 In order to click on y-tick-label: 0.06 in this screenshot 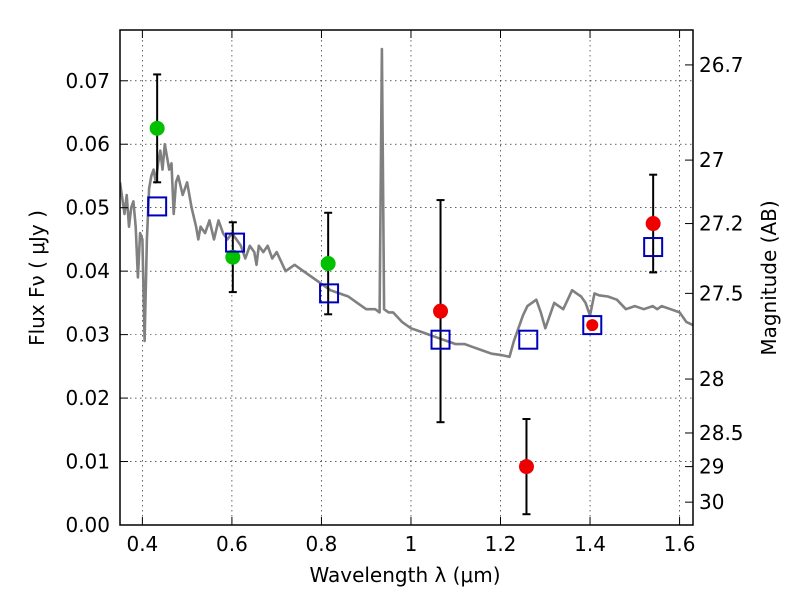, I will do `click(87, 144)`.